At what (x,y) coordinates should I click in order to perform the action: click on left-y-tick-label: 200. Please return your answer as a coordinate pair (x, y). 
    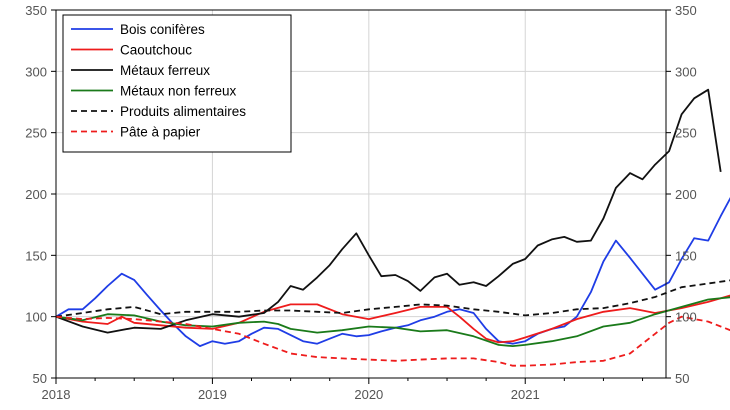
    Looking at the image, I should click on (36, 194).